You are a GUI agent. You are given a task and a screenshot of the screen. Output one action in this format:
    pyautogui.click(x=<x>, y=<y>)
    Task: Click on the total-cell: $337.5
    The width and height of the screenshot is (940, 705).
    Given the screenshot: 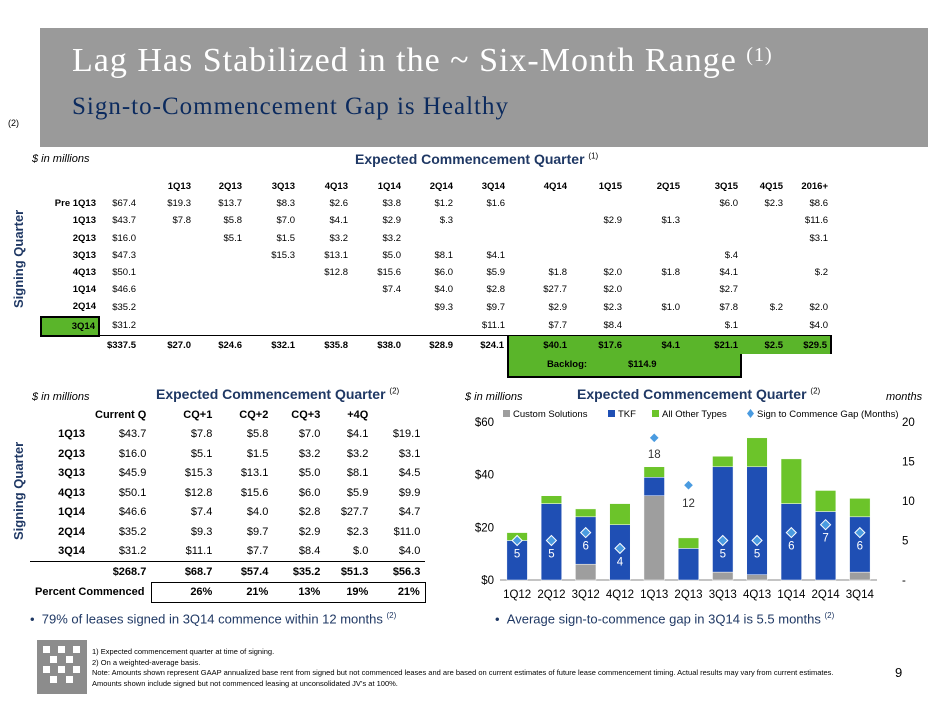 What is the action you would take?
    pyautogui.click(x=119, y=344)
    